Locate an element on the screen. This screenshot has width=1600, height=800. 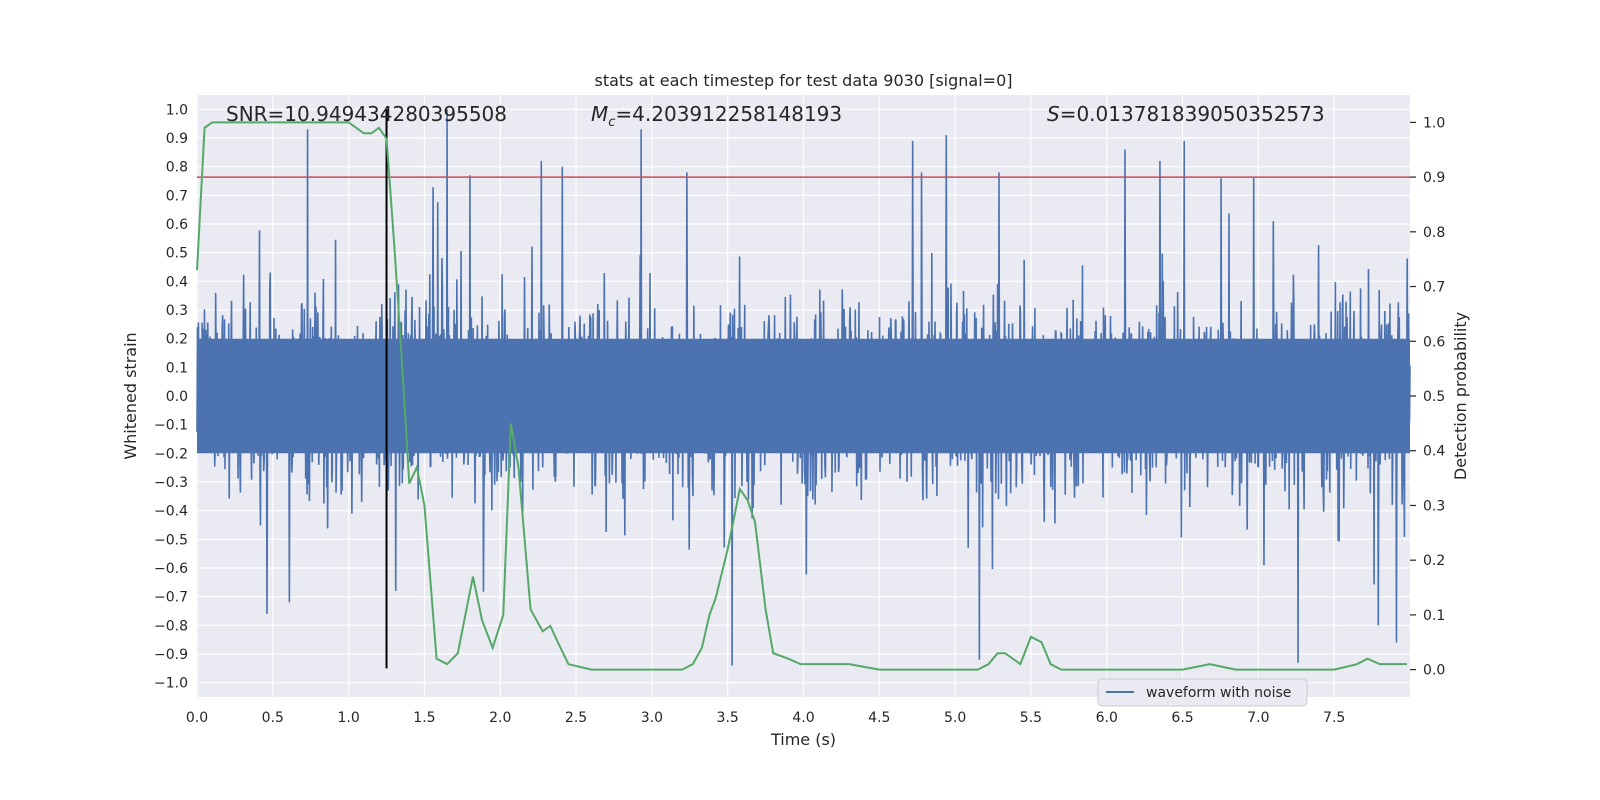
legend: waveform with noise is located at coordinates (1202, 692).